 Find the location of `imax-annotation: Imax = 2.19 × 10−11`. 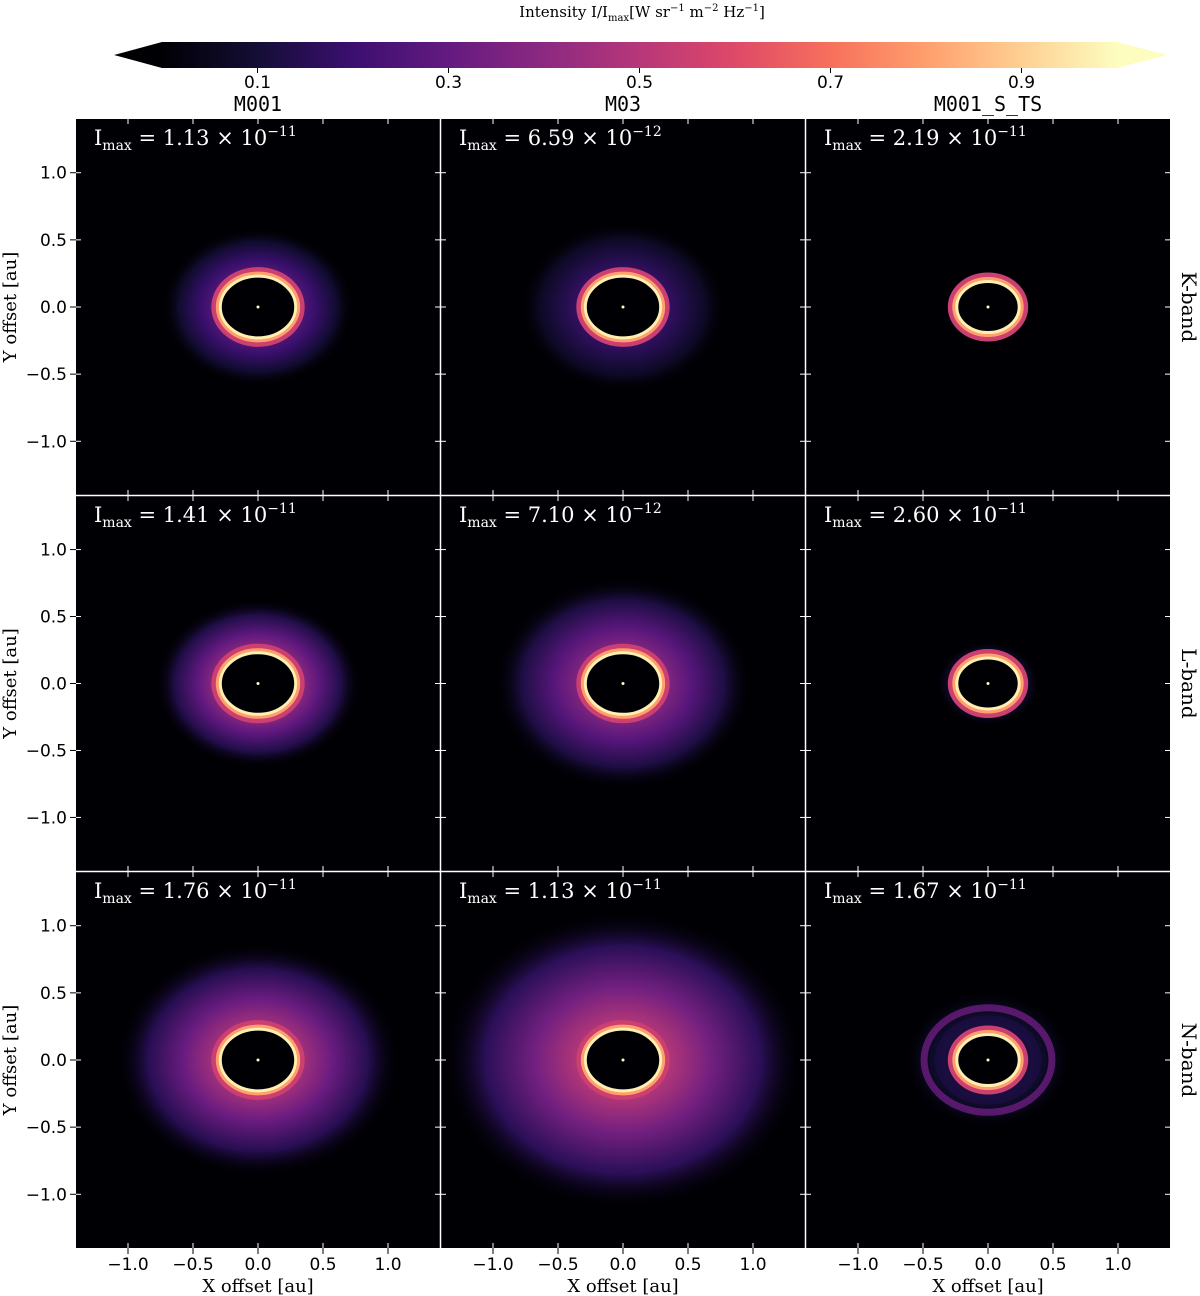

imax-annotation: Imax = 2.19 × 10−11 is located at coordinates (925, 139).